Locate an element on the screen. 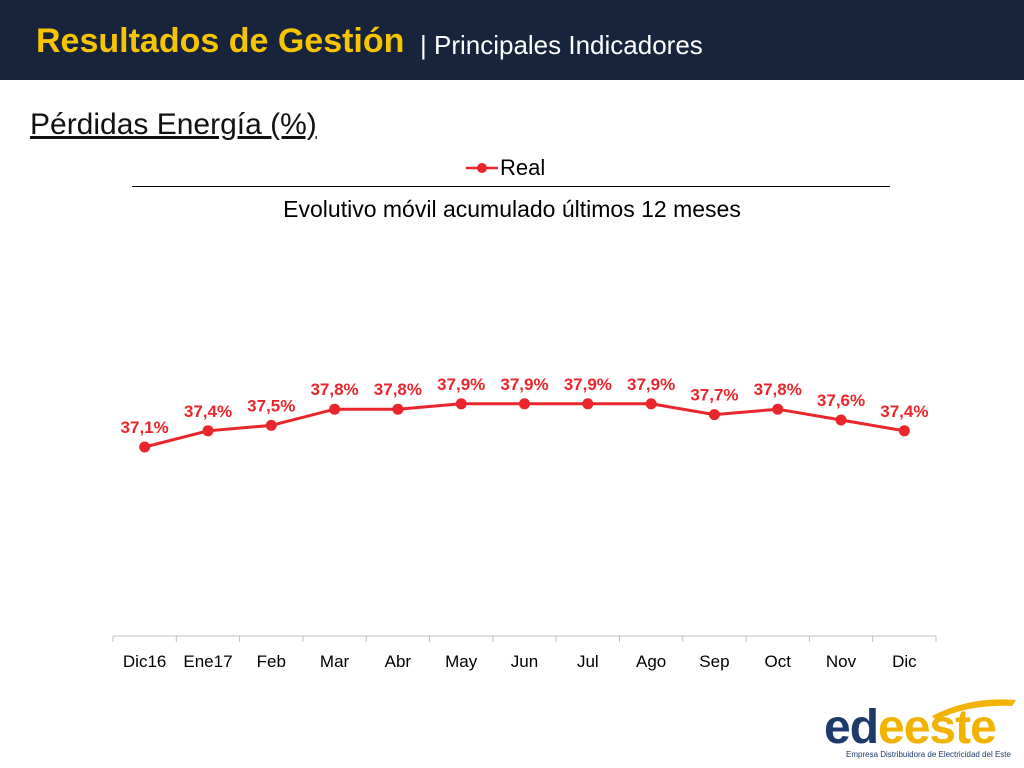 The image size is (1024, 768). data-label: 37,7% is located at coordinates (714, 395).